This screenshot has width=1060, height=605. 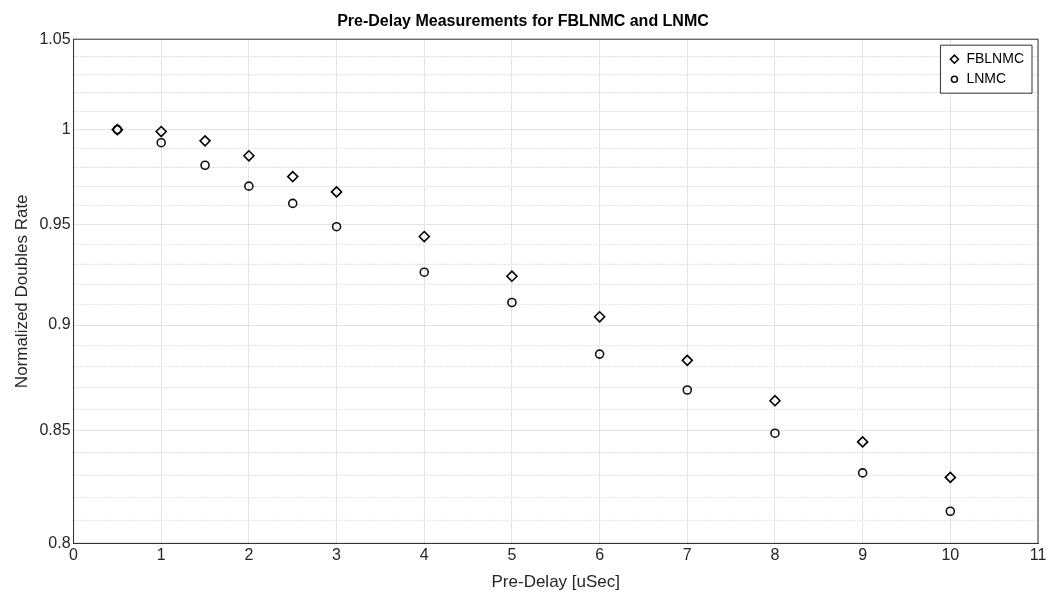 What do you see at coordinates (687, 555) in the screenshot?
I see `x-tick-label: 7` at bounding box center [687, 555].